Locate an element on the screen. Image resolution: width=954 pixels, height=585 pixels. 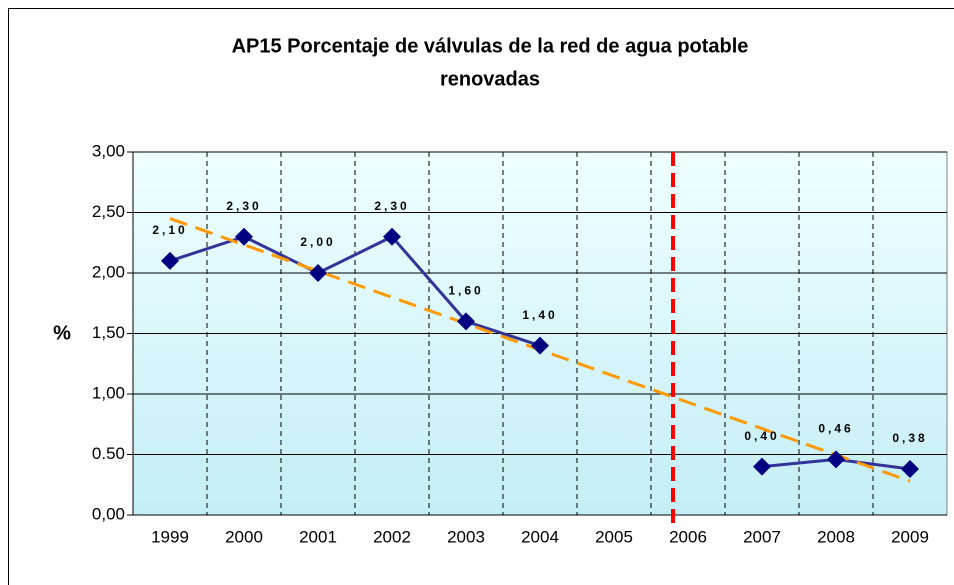
y-tick-label: 0.50 is located at coordinates (108, 453).